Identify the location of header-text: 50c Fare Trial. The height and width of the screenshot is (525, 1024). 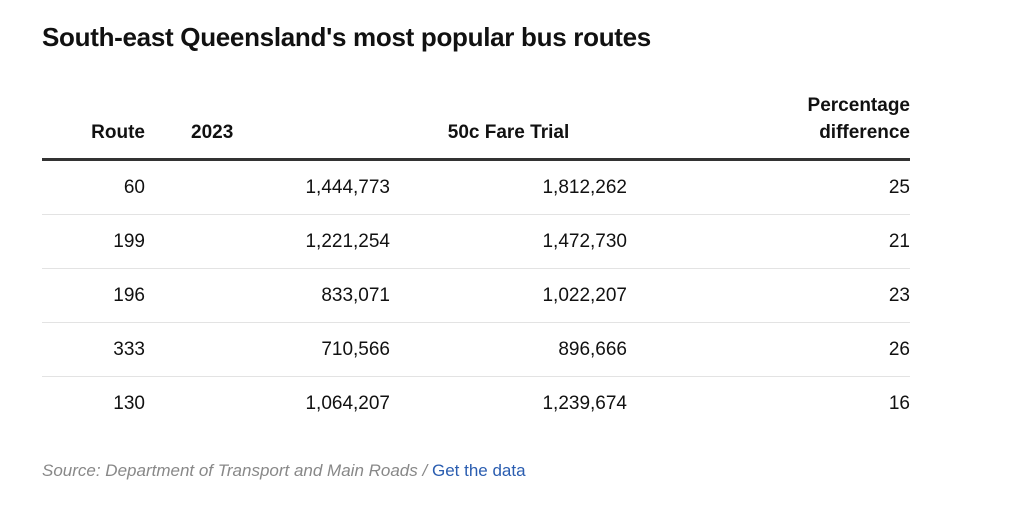
(508, 132).